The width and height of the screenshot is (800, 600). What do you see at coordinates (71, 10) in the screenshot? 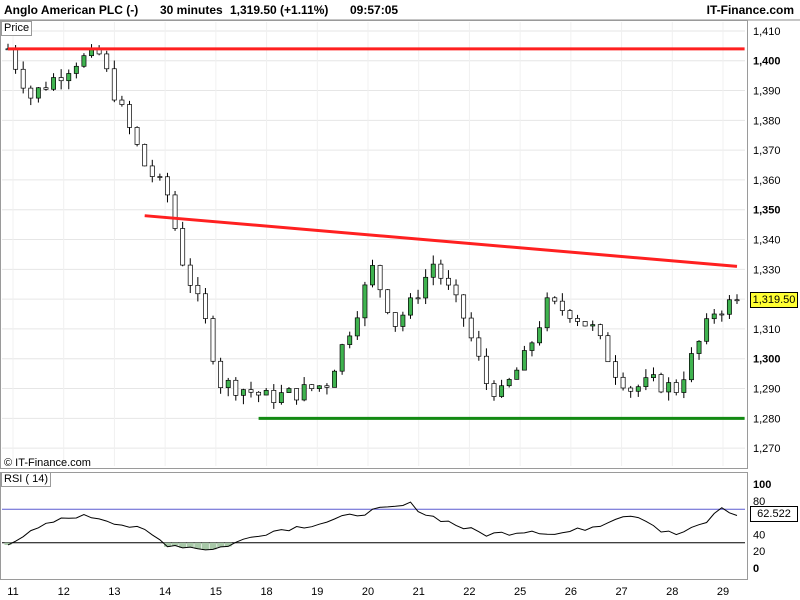
I see `instrument-name: Anglo American PLC (-)` at bounding box center [71, 10].